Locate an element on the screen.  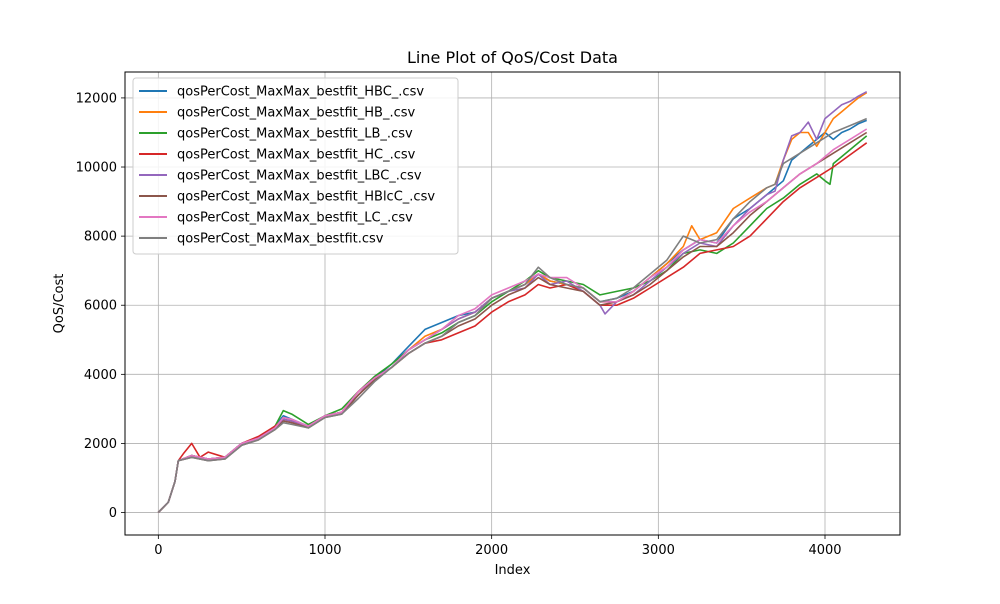
y-tick-label: 4000 is located at coordinates (100, 375).